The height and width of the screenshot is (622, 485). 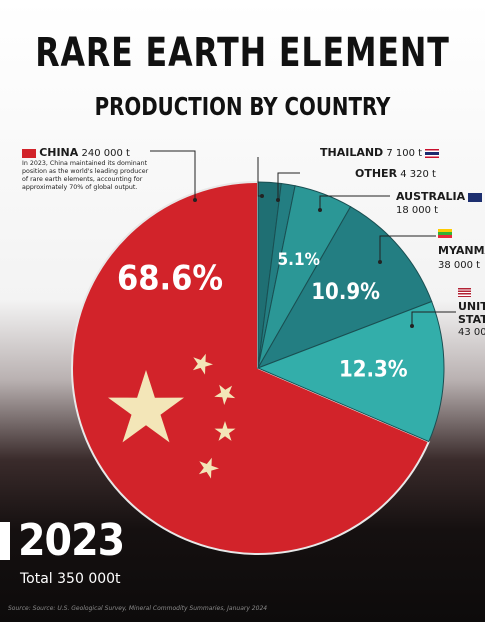 I want to click on total-label: Total 350 000t, so click(x=70, y=579).